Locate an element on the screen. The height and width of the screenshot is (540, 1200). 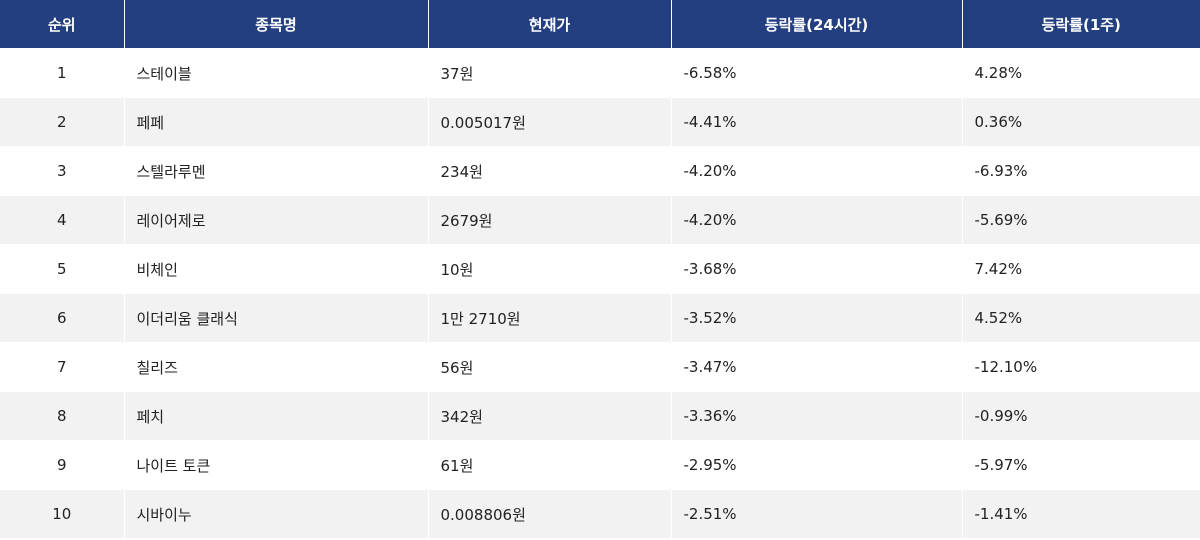
table-cell: 3 is located at coordinates (62, 171).